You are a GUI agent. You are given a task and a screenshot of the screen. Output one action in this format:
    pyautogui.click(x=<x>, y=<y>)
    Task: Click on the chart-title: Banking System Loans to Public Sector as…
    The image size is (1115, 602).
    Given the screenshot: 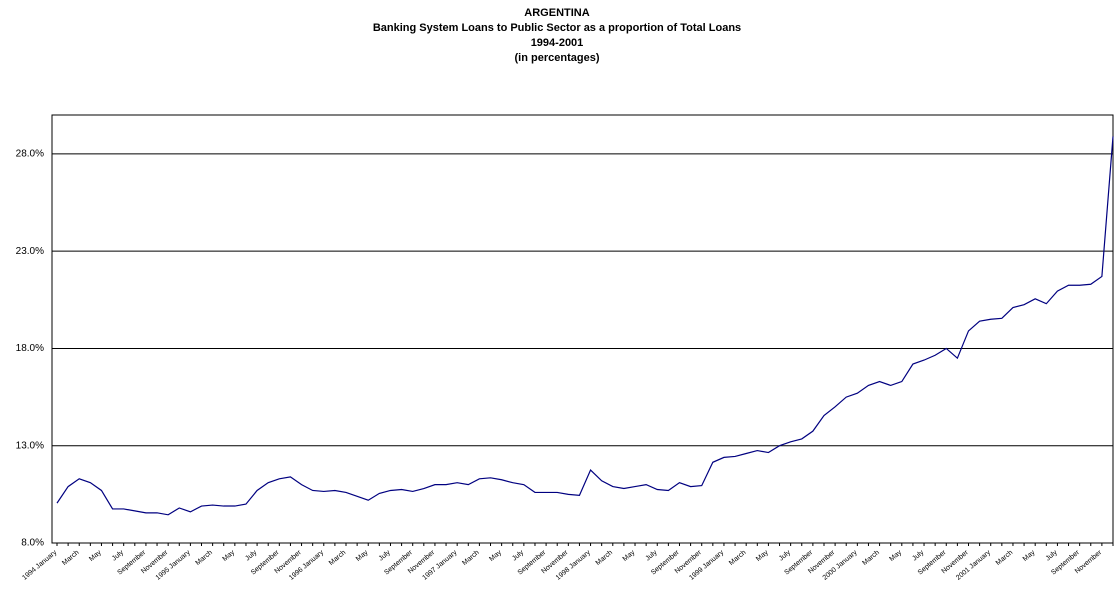 What is the action you would take?
    pyautogui.click(x=557, y=28)
    